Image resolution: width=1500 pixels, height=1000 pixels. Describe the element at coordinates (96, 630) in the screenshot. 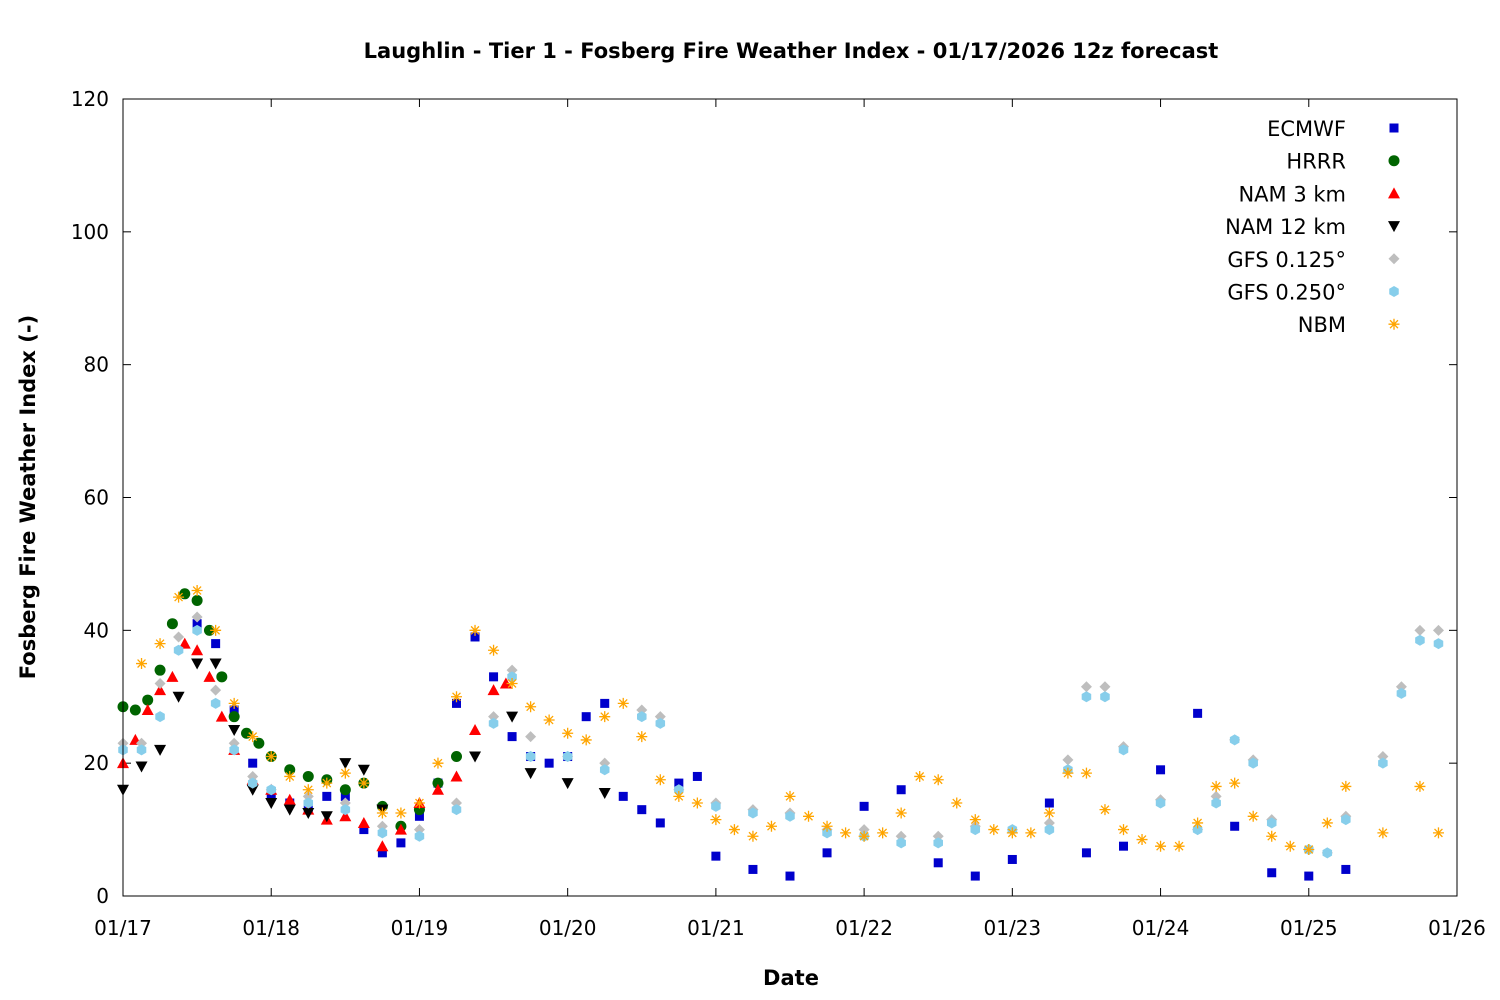

I see `y-tick-label: 40` at that location.